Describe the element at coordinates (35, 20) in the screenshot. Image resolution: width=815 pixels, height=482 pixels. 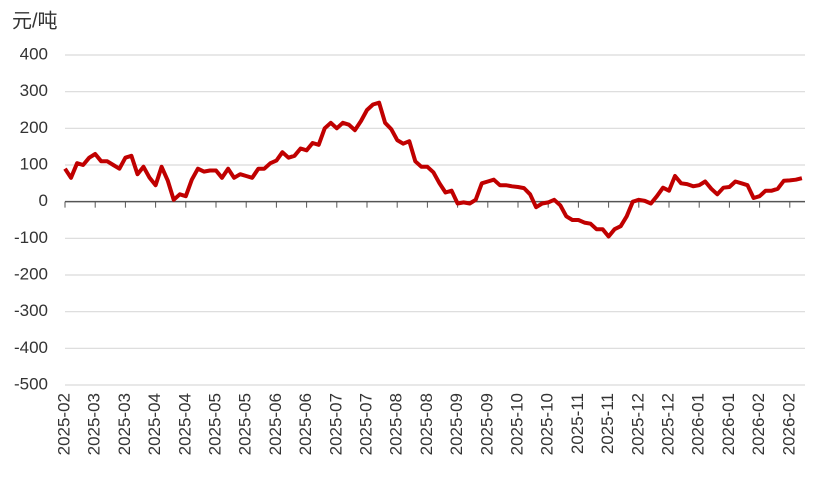
I see `y-axis-title: 元/吨` at that location.